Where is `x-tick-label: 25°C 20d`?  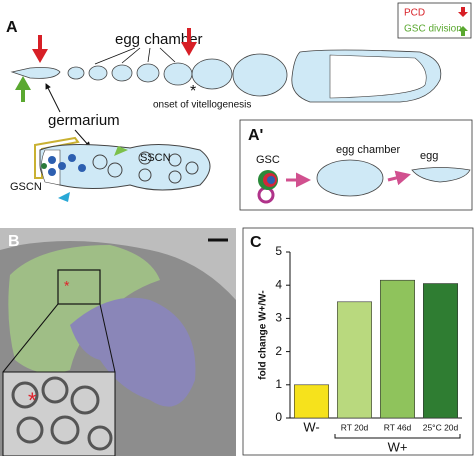
x-tick-label: 25°C 20d is located at coordinates (441, 427).